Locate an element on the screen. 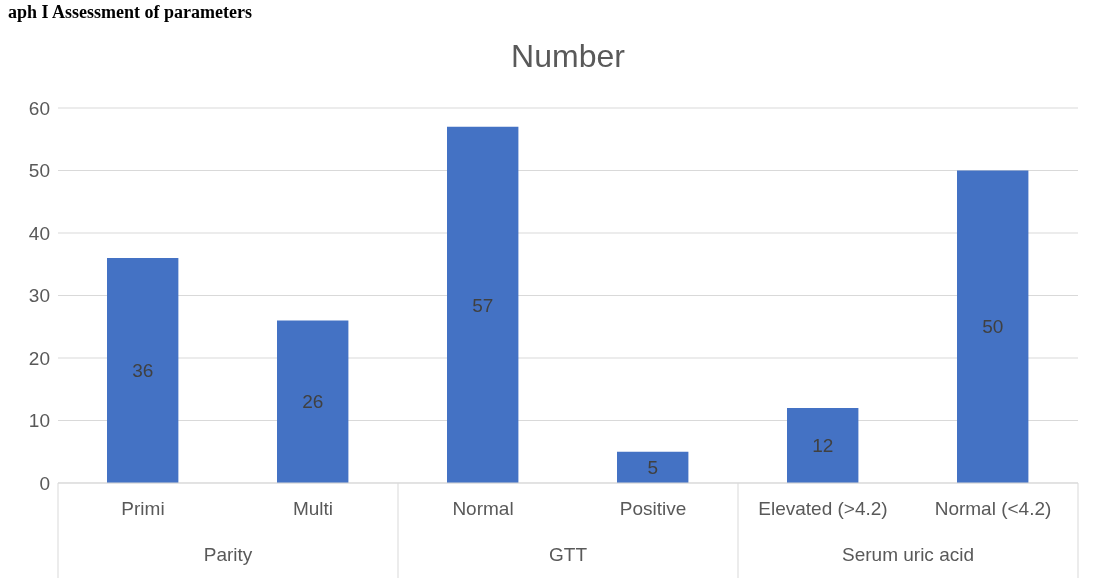 Image resolution: width=1107 pixels, height=578 pixels. text: Parity is located at coordinates (228, 554).